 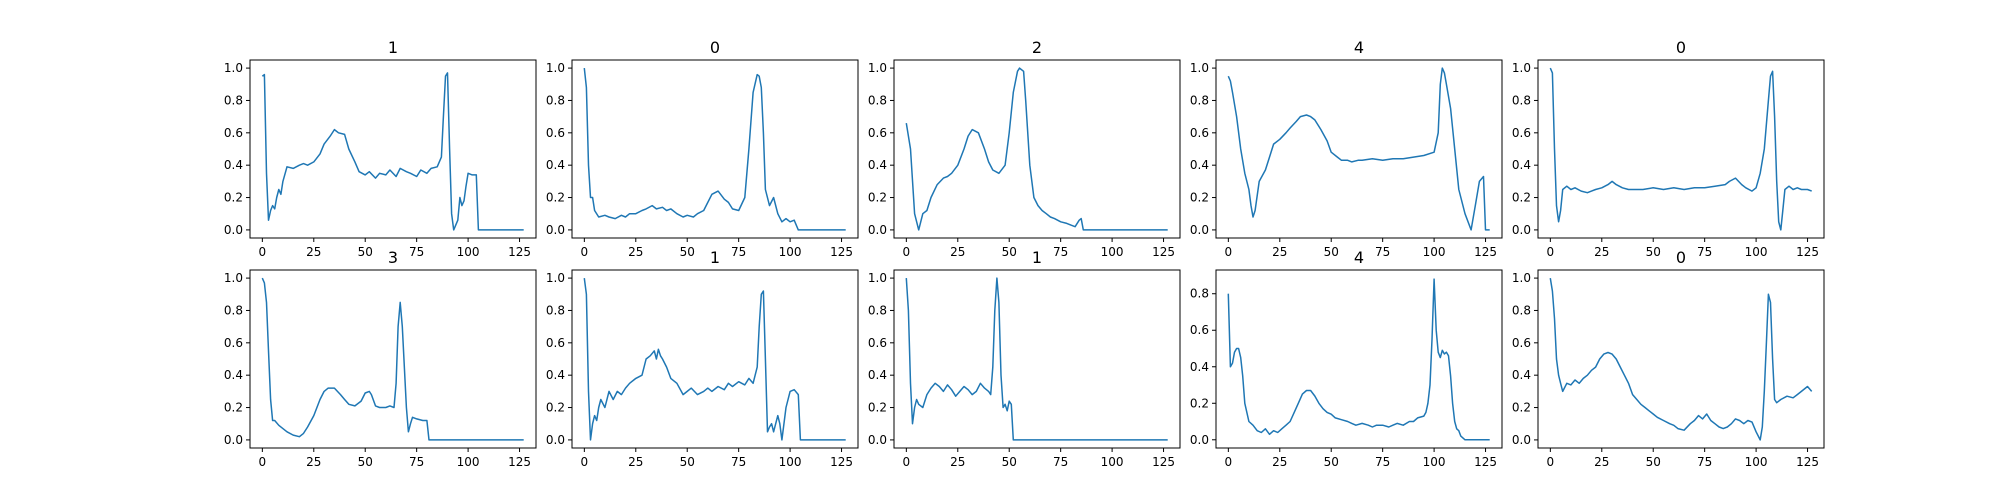 I want to click on subplot-9: 0 25 50 75 100 125 0.0 0.2 0.4 0.6 0.8 4, so click(x=1346, y=358).